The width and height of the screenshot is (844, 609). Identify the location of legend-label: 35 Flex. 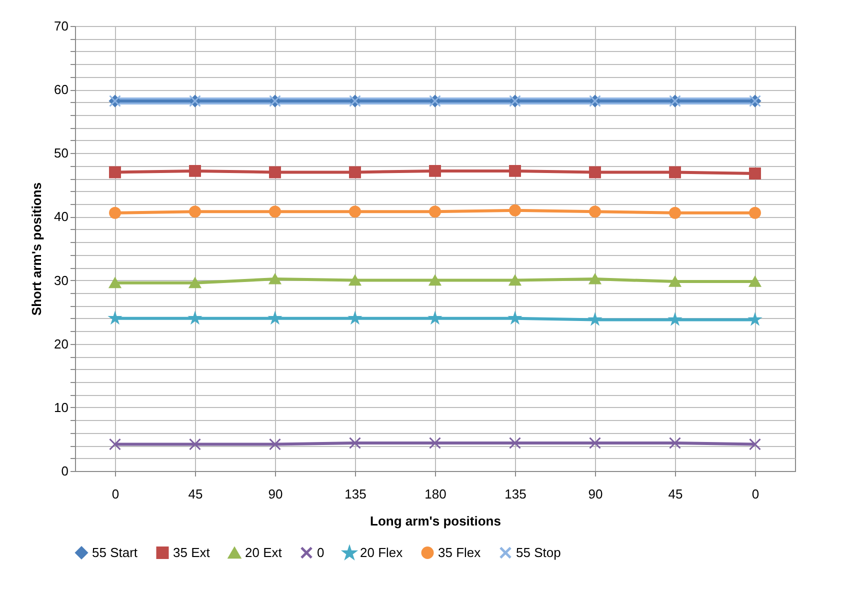
(460, 552).